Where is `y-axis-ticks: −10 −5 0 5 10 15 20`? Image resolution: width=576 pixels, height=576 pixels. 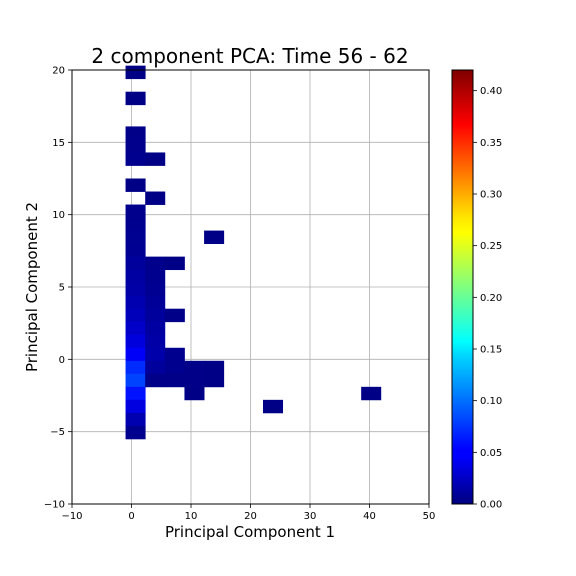
y-axis-ticks: −10 −5 0 5 10 15 20 is located at coordinates (58, 288).